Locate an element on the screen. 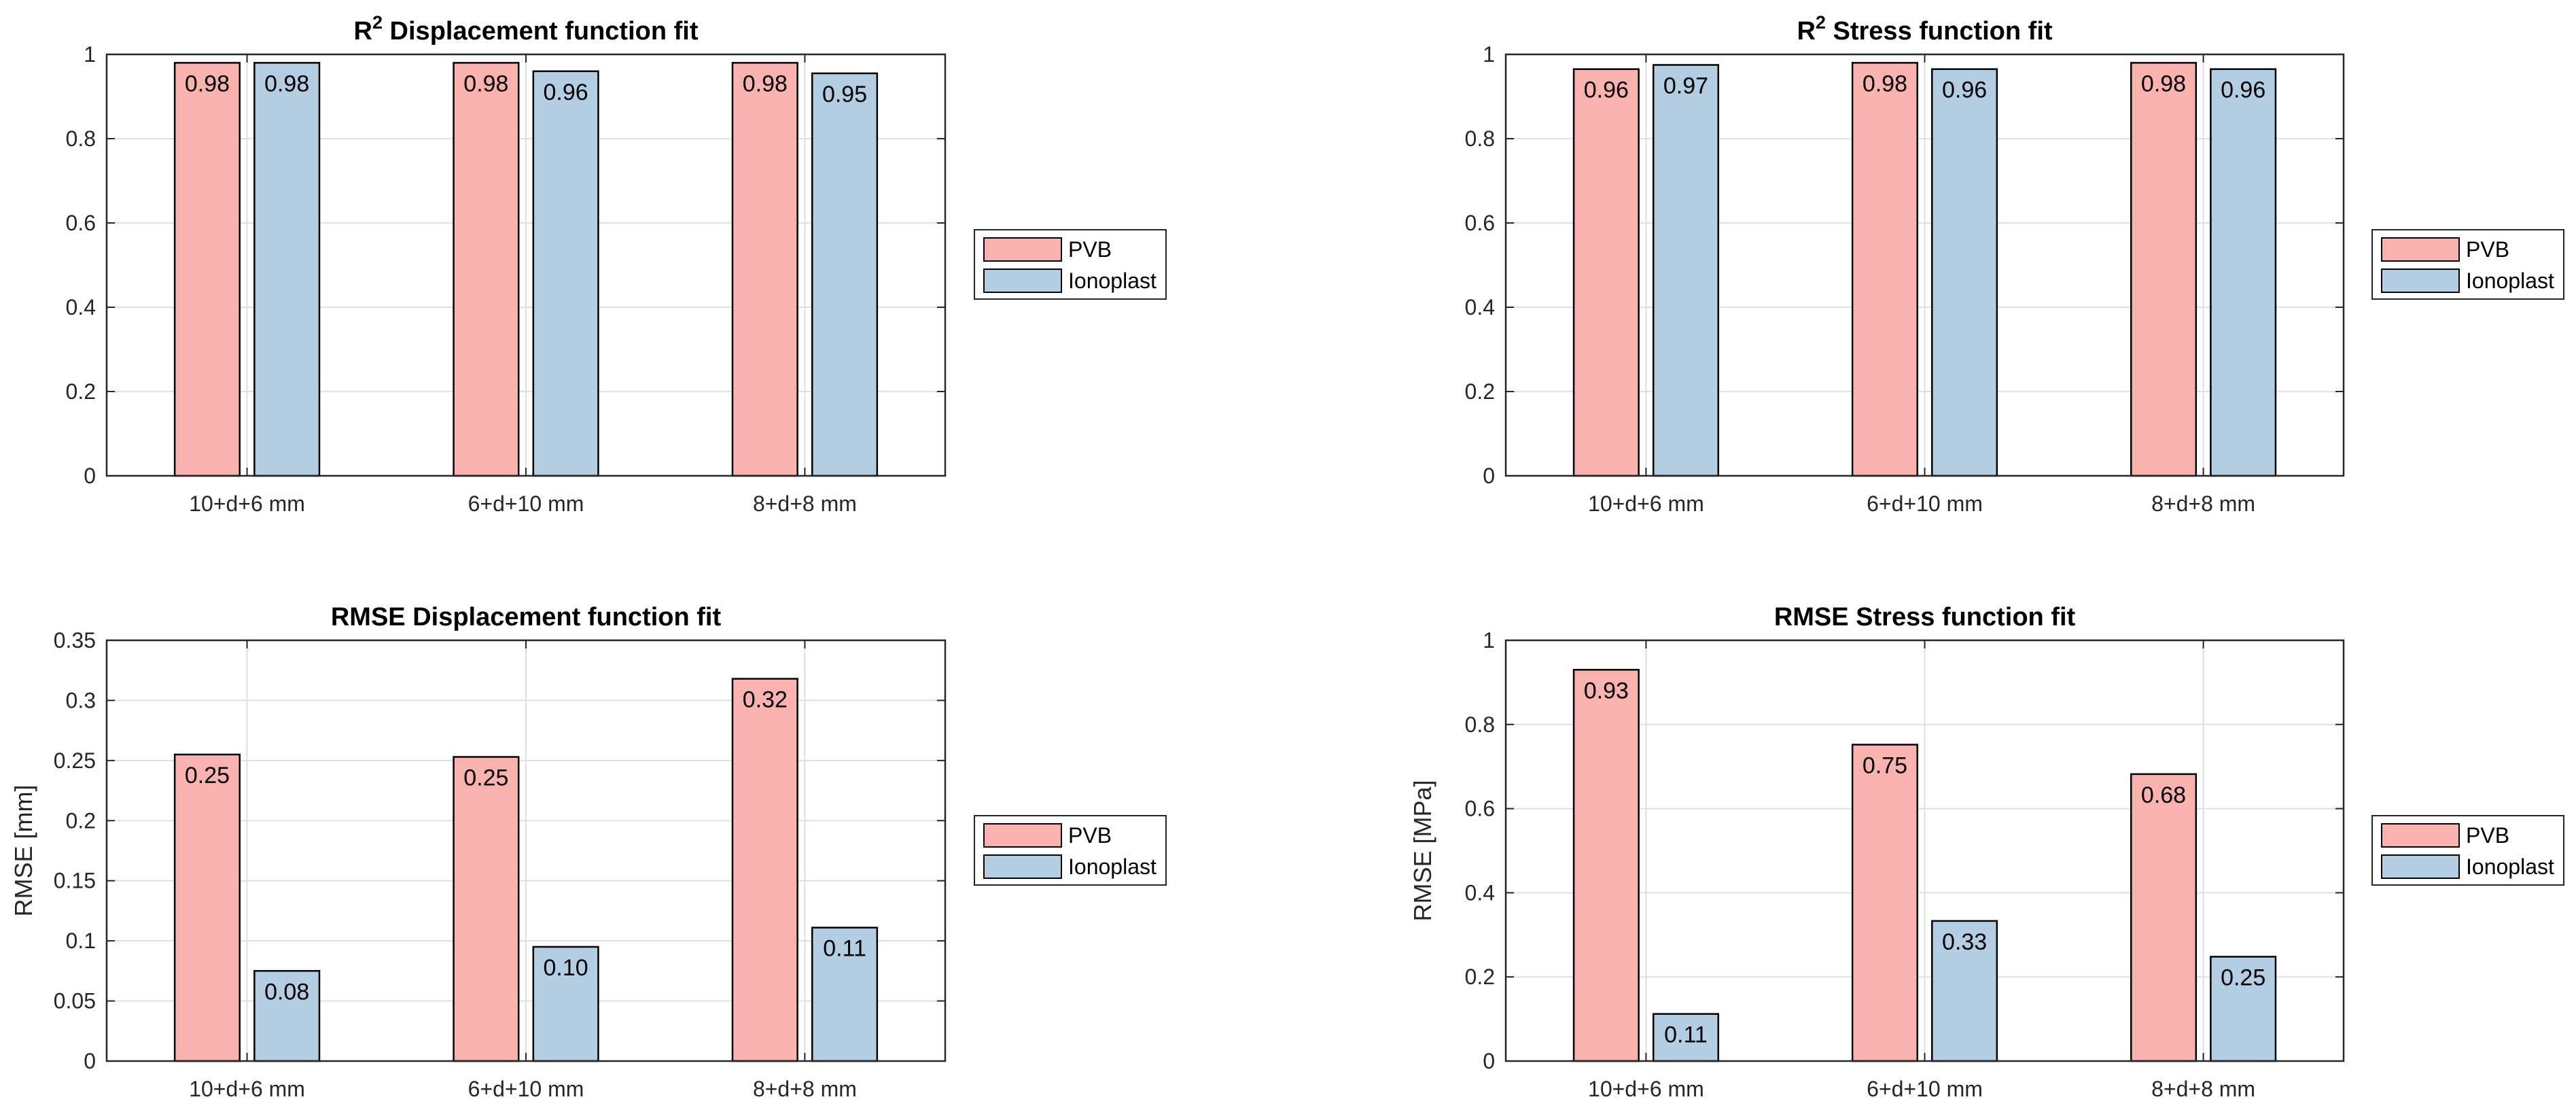 This screenshot has height=1110, width=2576. bar-data-label: 0.75 is located at coordinates (1885, 766).